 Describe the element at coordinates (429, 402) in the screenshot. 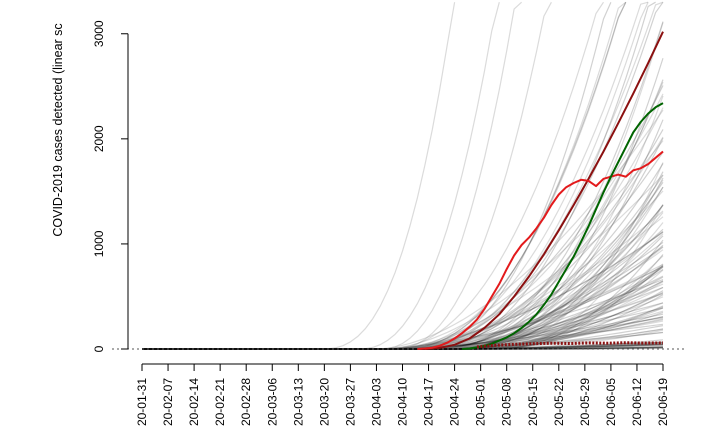

I see `x-tick-label: 20-04-17` at that location.